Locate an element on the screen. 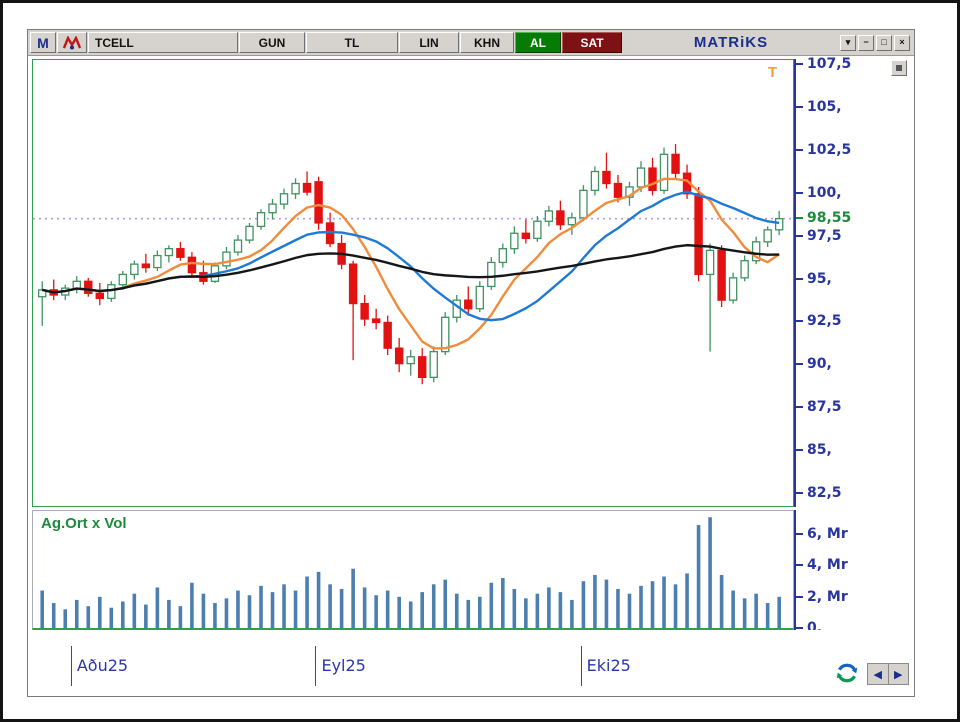 The width and height of the screenshot is (960, 722). price-tick: 92,5 is located at coordinates (819, 321).